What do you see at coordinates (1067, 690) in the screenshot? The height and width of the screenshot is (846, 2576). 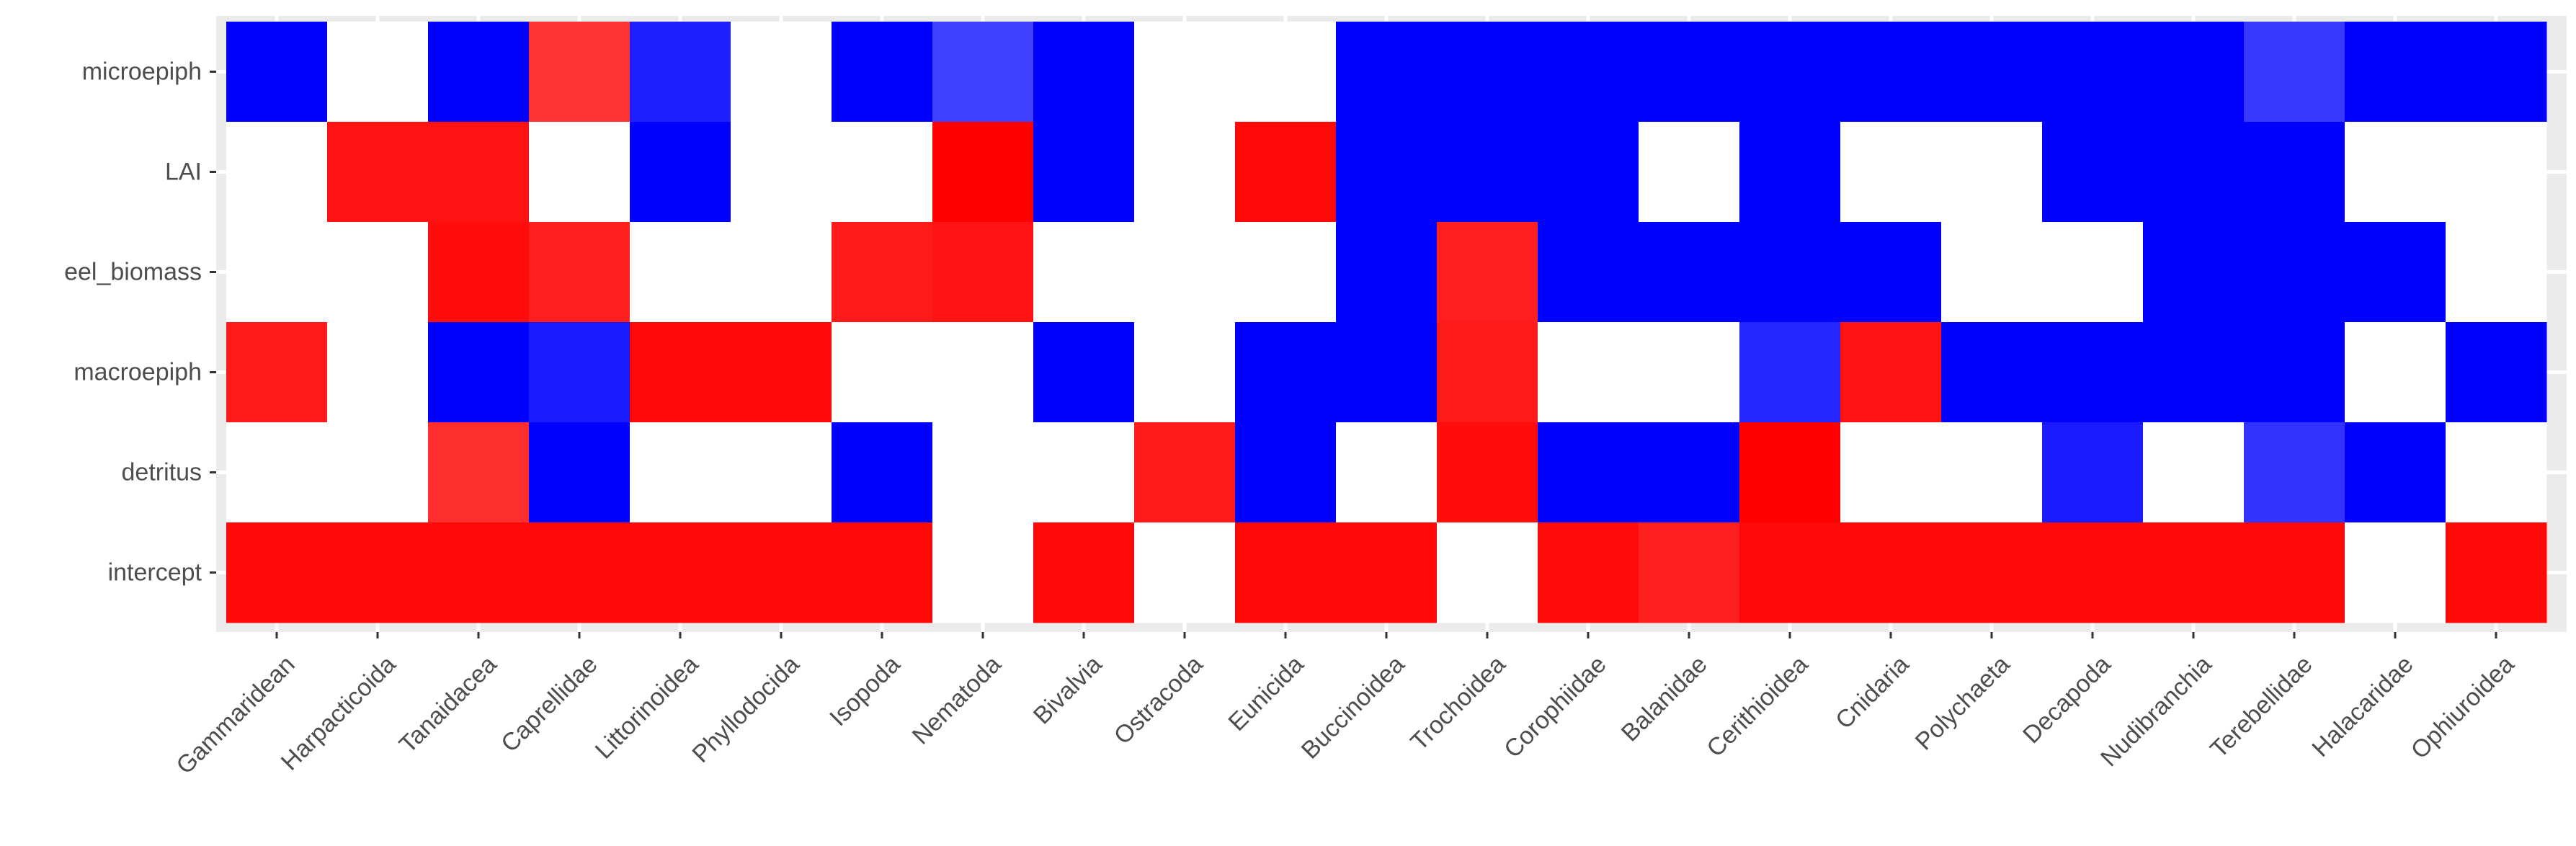 I see `x-tick-label-Bivalvia: Bivalvia` at bounding box center [1067, 690].